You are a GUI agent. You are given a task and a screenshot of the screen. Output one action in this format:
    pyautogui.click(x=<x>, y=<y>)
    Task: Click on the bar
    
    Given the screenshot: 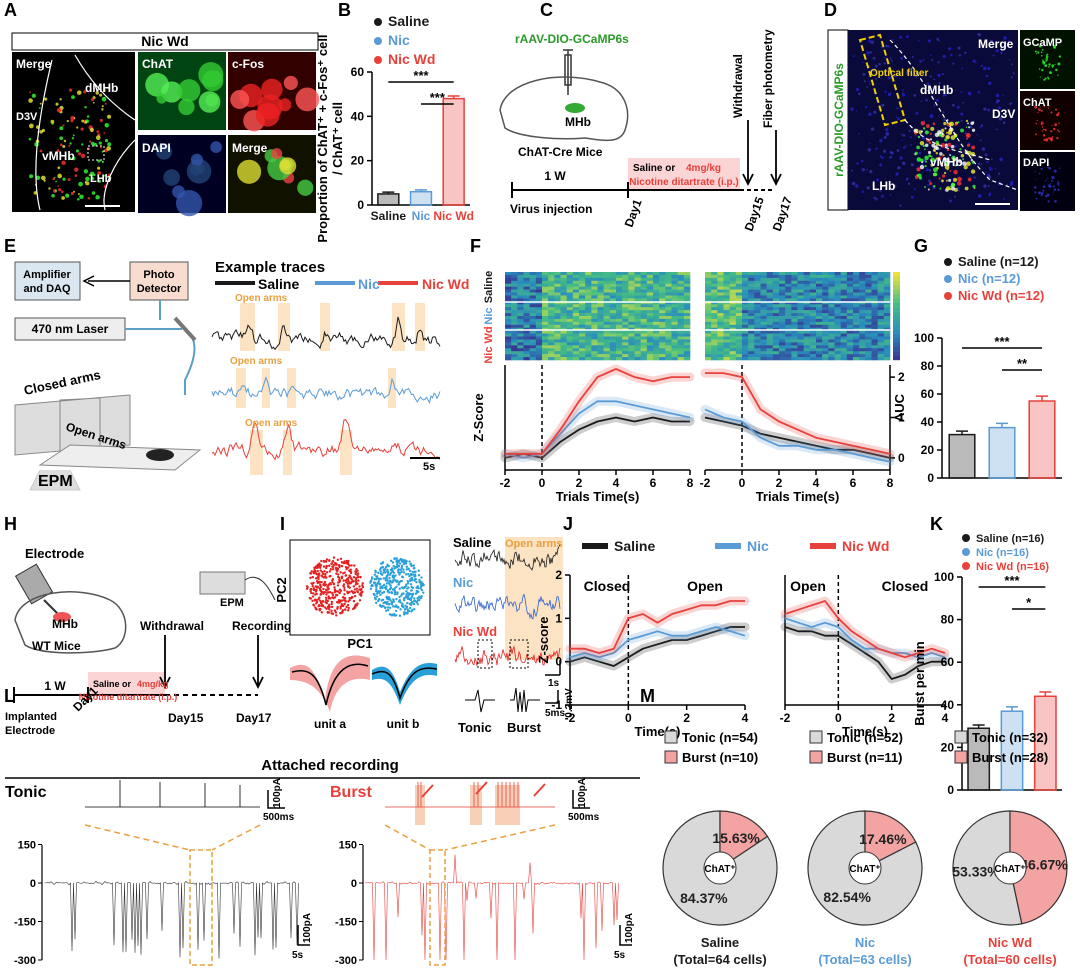 What is the action you would take?
    pyautogui.click(x=962, y=456)
    